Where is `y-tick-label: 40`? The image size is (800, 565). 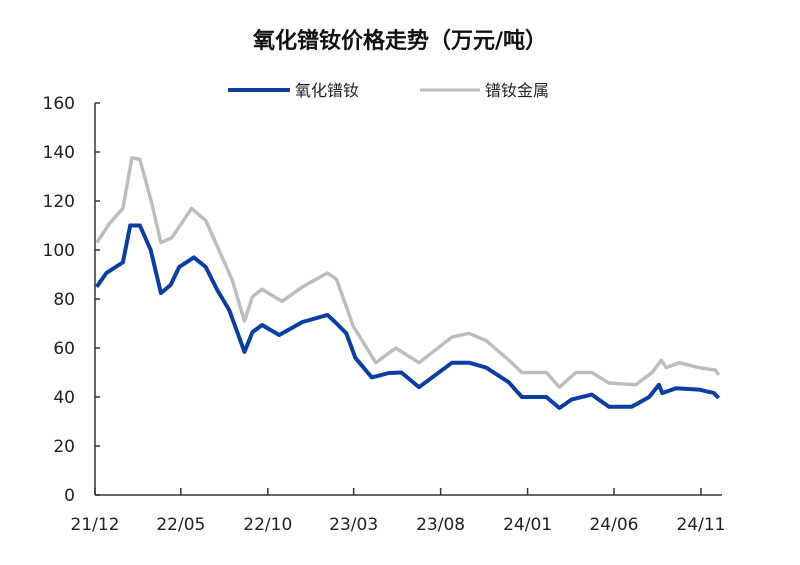 y-tick-label: 40 is located at coordinates (64, 398).